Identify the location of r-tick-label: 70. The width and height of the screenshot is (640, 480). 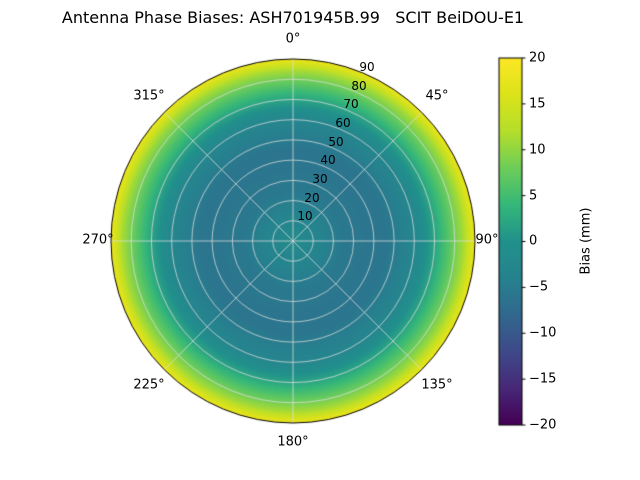
(351, 104).